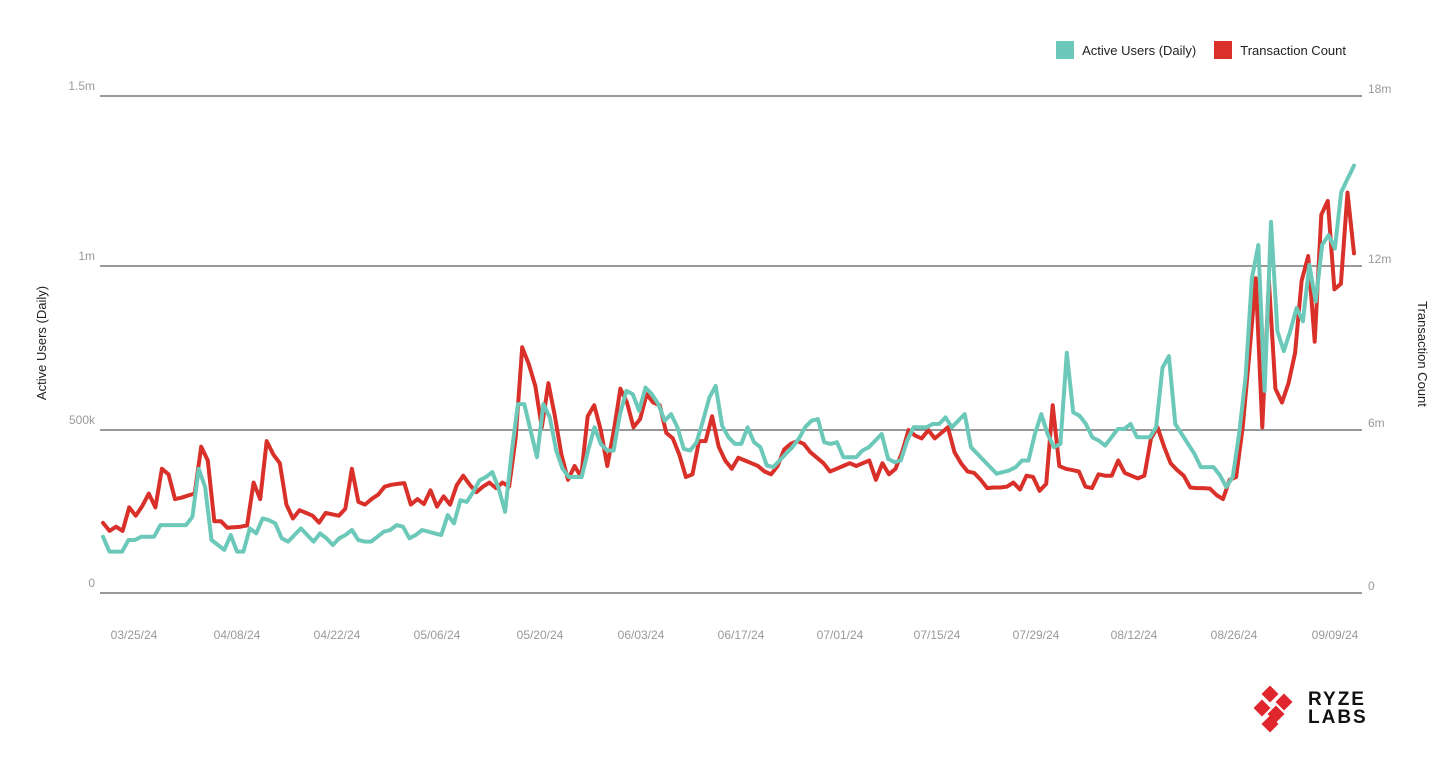 Image resolution: width=1456 pixels, height=774 pixels. What do you see at coordinates (1337, 699) in the screenshot?
I see `logo-line-1: RYZE` at bounding box center [1337, 699].